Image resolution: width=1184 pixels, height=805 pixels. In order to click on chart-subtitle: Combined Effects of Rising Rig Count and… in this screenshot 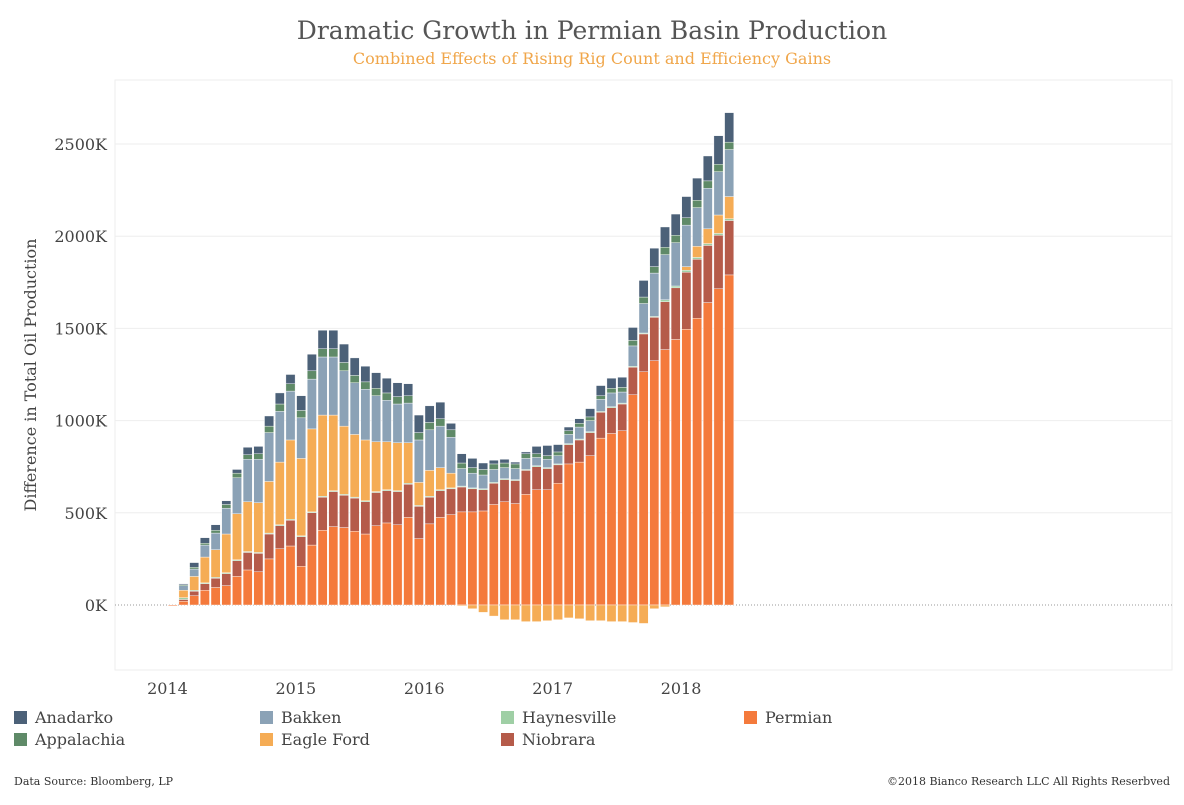, I will do `click(592, 58)`.